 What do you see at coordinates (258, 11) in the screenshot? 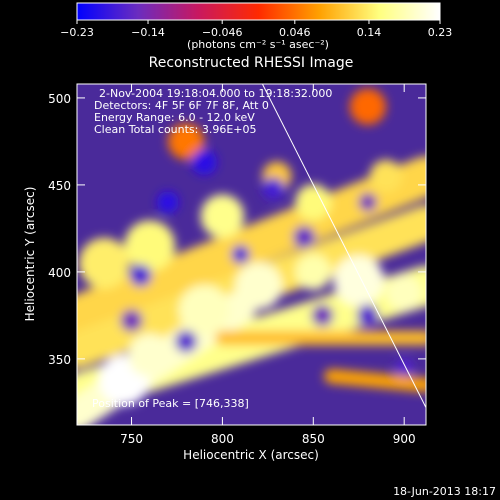
I see `colorbar-ramp` at bounding box center [258, 11].